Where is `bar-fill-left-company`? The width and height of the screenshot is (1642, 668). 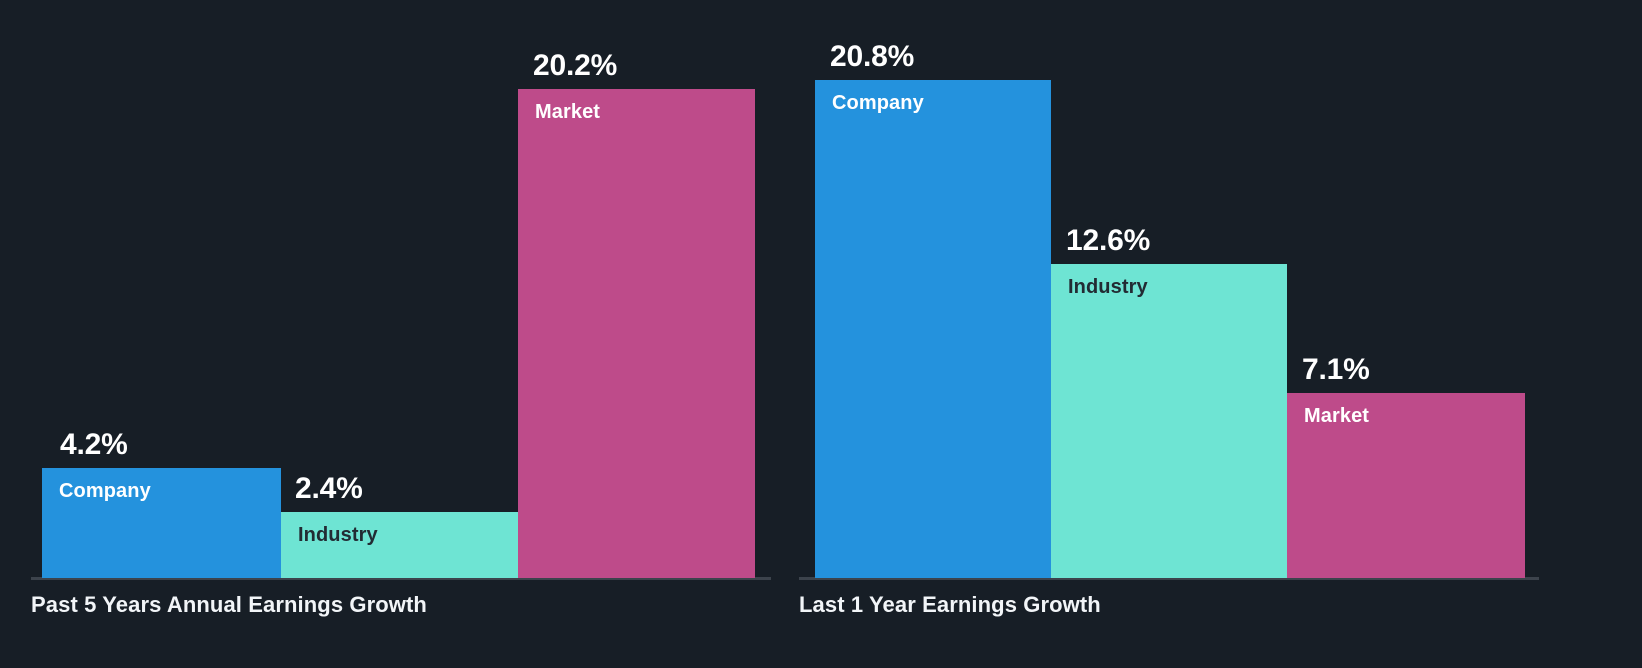
bar-fill-left-company is located at coordinates (161, 523).